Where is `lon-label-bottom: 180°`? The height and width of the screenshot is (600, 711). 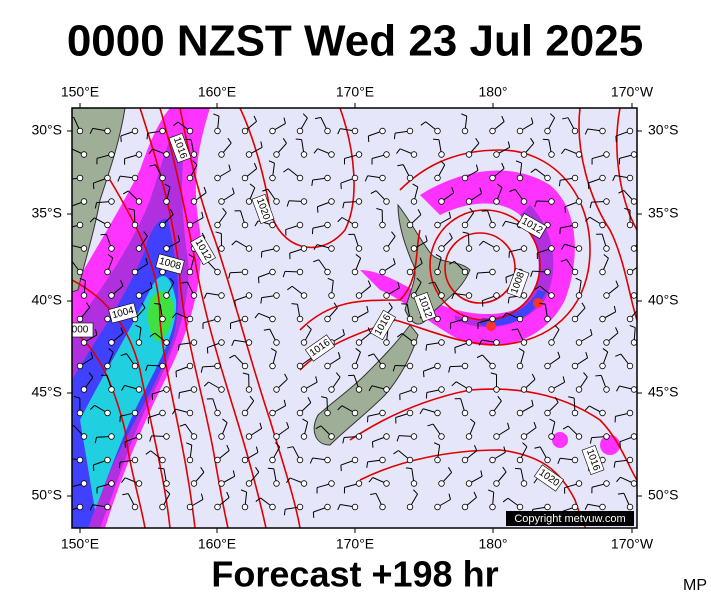
lon-label-bottom: 180° is located at coordinates (493, 544).